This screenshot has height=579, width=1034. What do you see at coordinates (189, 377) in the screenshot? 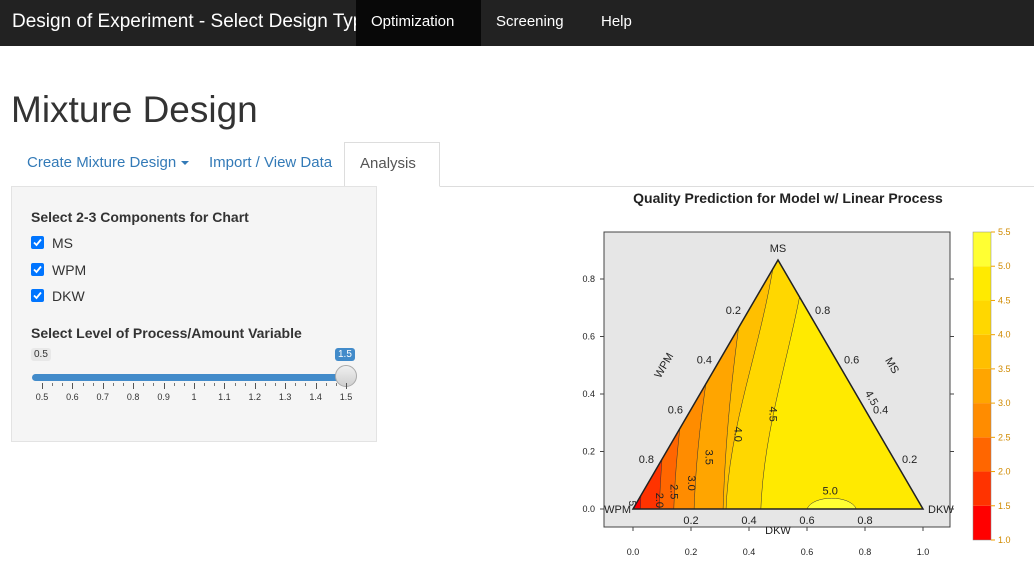
I see `slider-track` at bounding box center [189, 377].